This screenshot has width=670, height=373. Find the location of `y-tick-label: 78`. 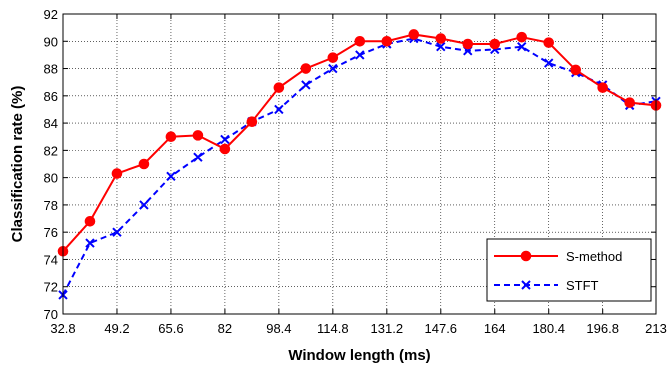

y-tick-label: 78 is located at coordinates (51, 205).